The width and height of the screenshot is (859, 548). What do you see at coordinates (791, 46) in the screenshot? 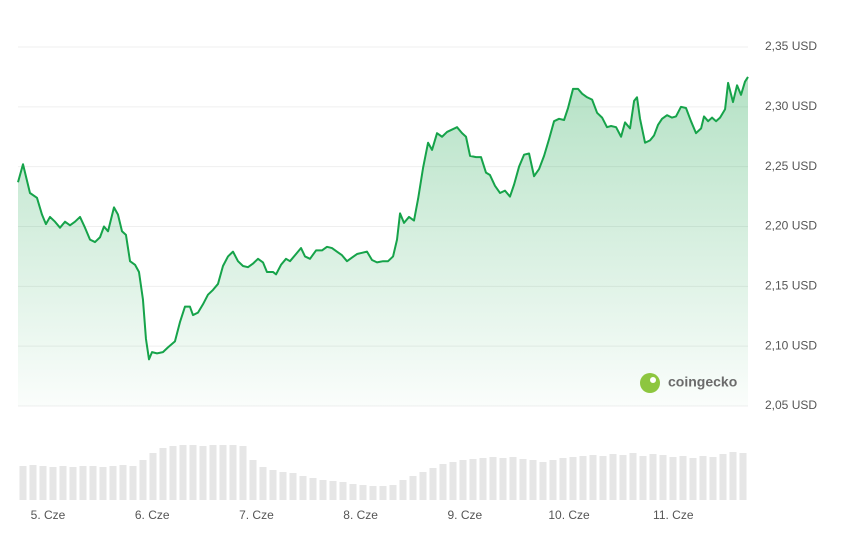
I see `y-tick-label: 2,35 USD` at bounding box center [791, 46].